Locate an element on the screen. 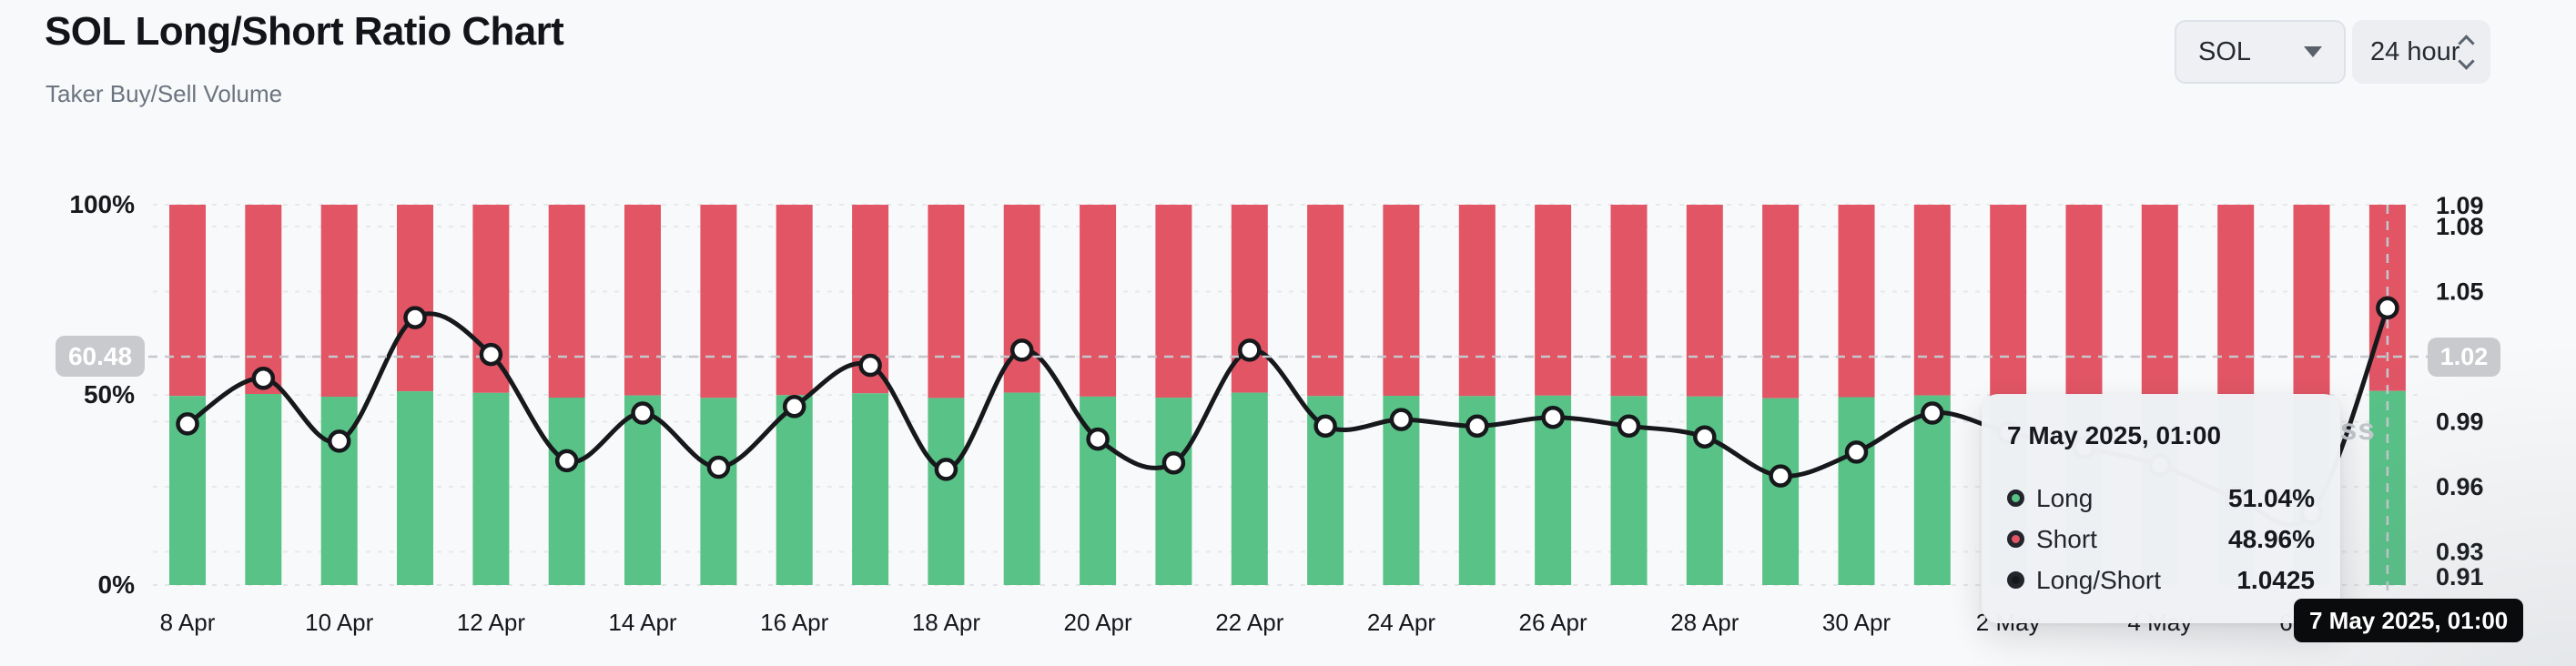  right-axis-tick: 1.05 is located at coordinates (2460, 292).